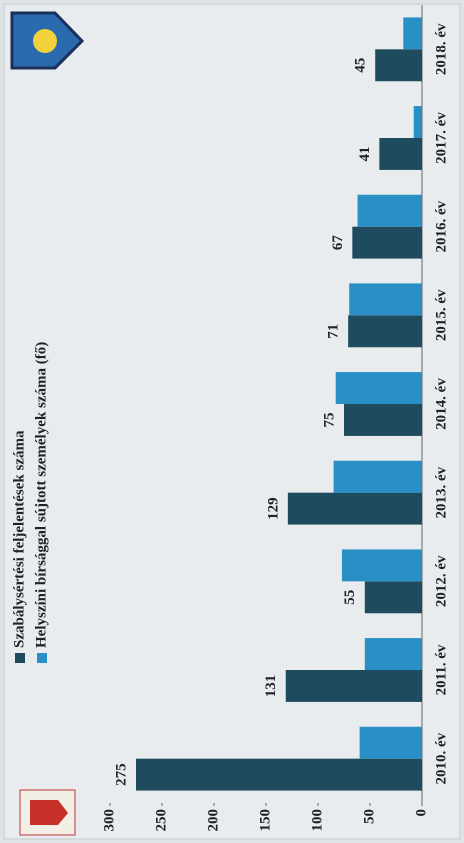  I want to click on y-tick-label: 50, so click(369, 816).